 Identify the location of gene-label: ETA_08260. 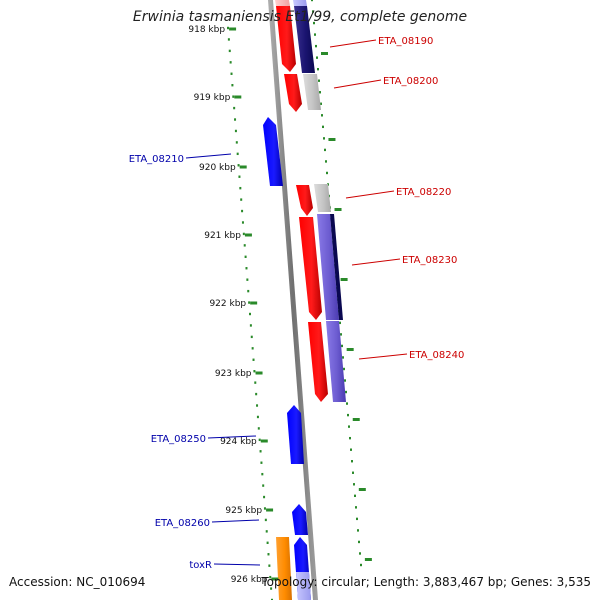
(182, 523).